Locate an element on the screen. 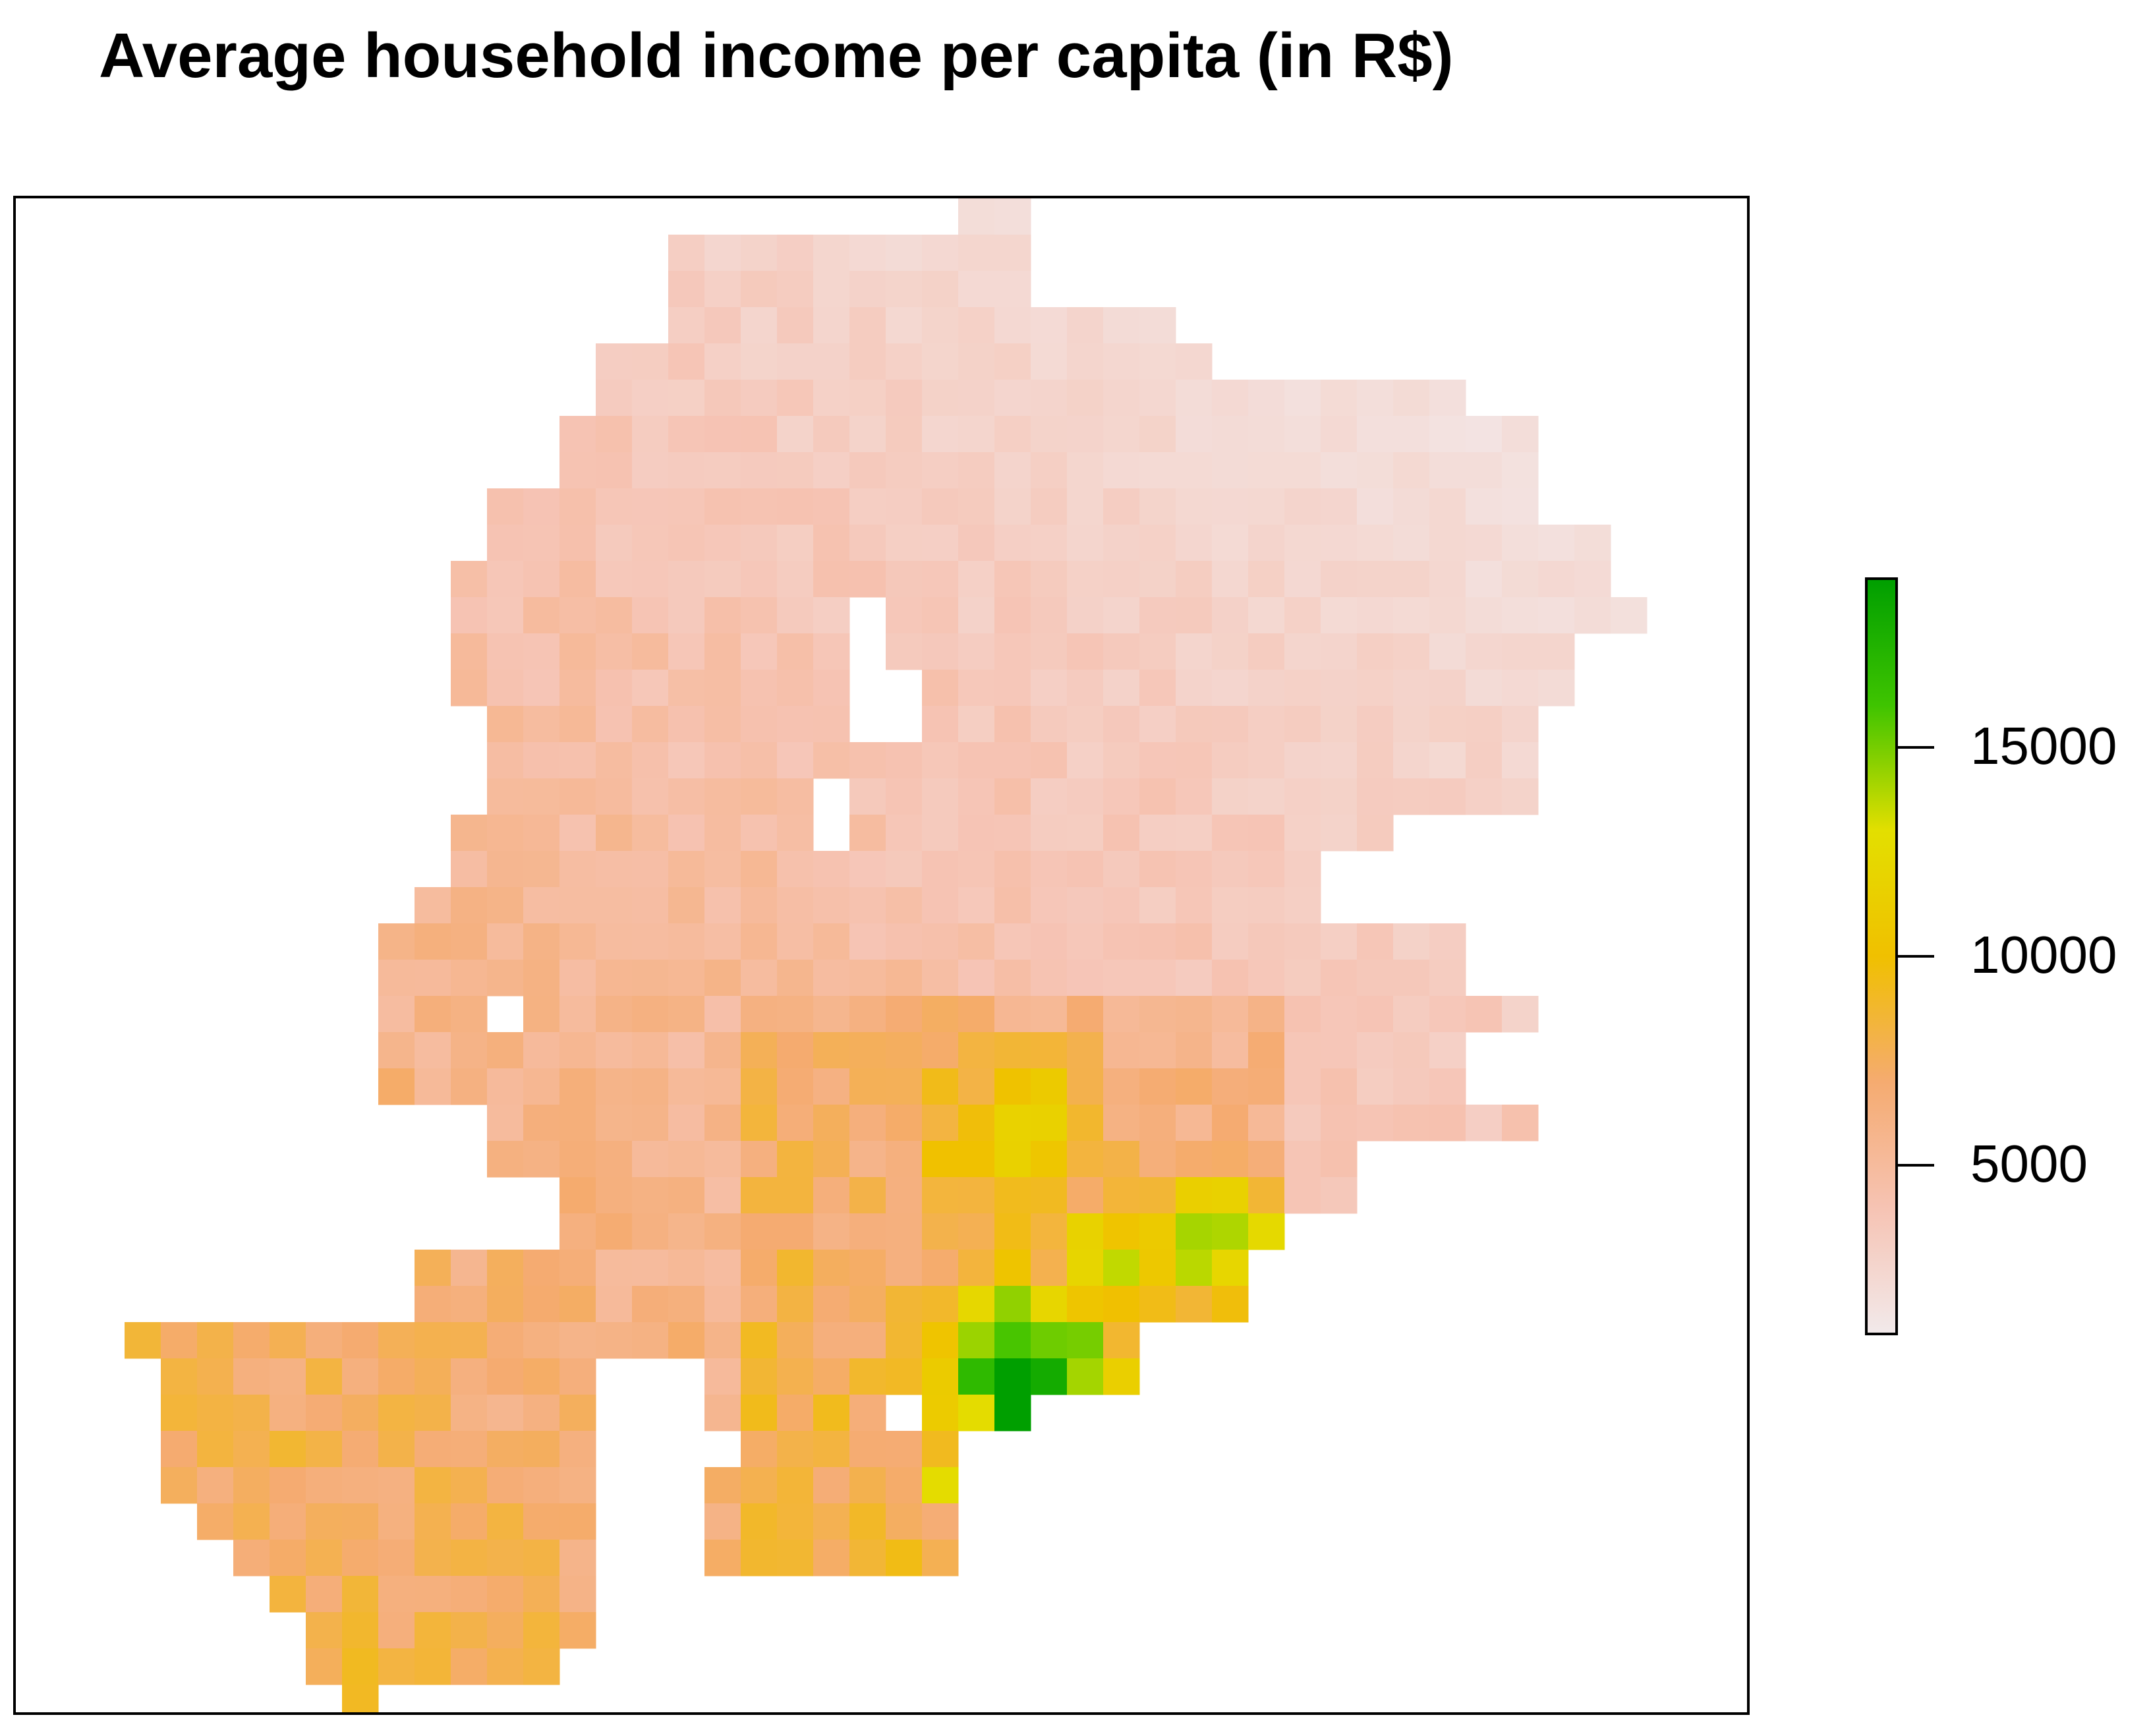  legend-tick-label: 15000 is located at coordinates (2043, 745).